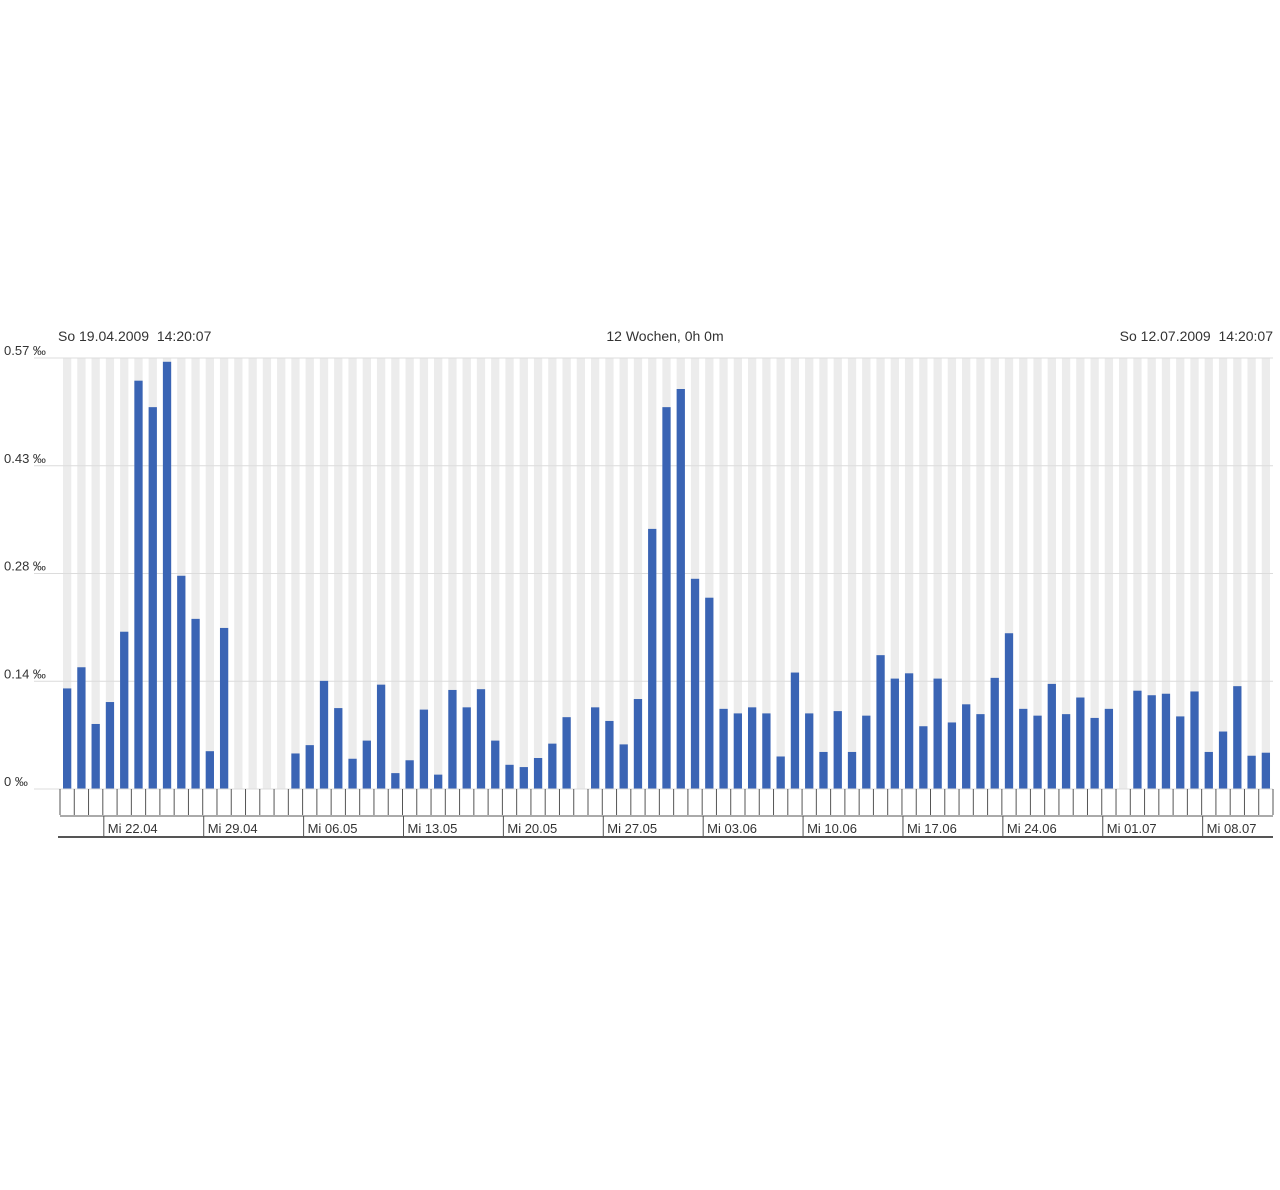  What do you see at coordinates (333, 828) in the screenshot?
I see `x-tick-label: Mi 06.05` at bounding box center [333, 828].